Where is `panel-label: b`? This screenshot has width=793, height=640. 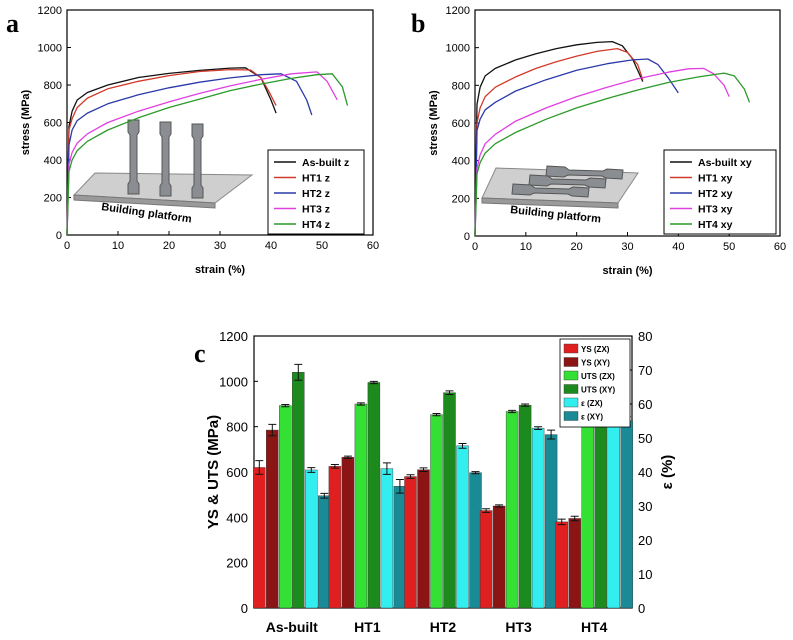
panel-label: b is located at coordinates (418, 23).